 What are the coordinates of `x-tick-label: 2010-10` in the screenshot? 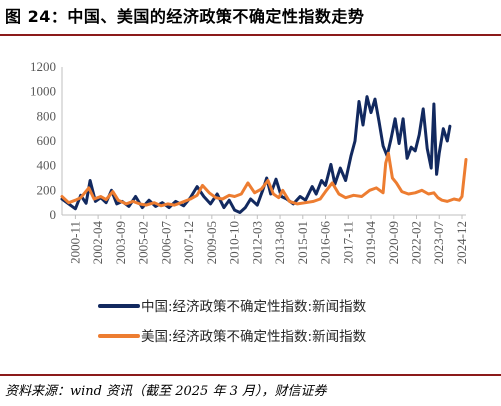 It's located at (234, 242).